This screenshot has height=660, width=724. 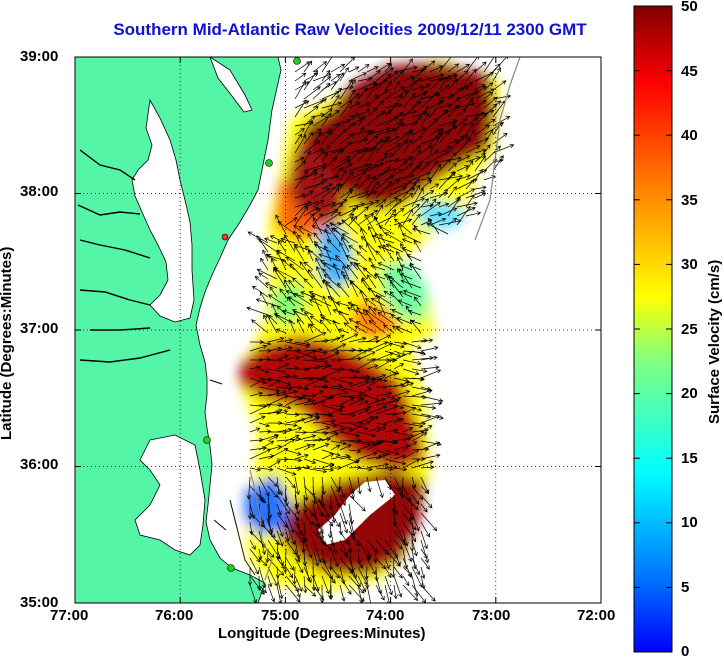 I want to click on x-tick-label: 77:00, so click(x=69, y=615).